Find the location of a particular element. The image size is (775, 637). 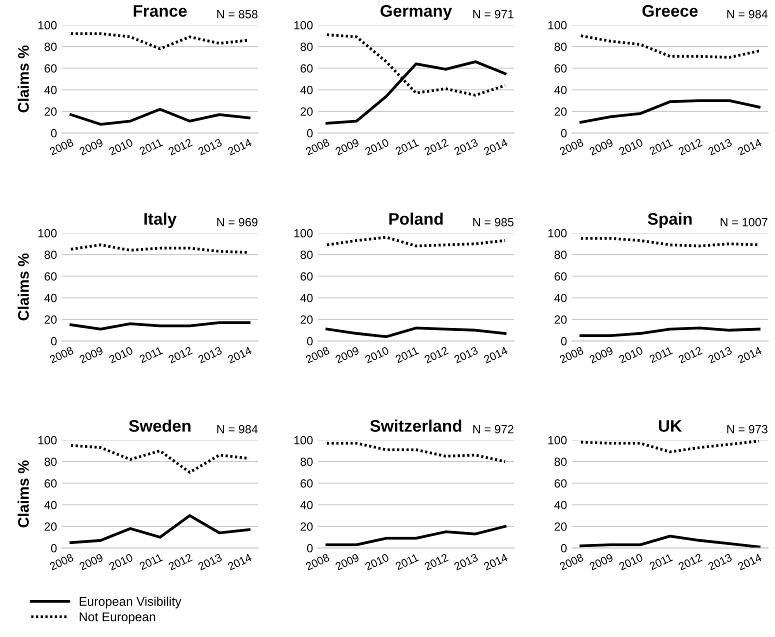

chart-title: Spain is located at coordinates (670, 220).